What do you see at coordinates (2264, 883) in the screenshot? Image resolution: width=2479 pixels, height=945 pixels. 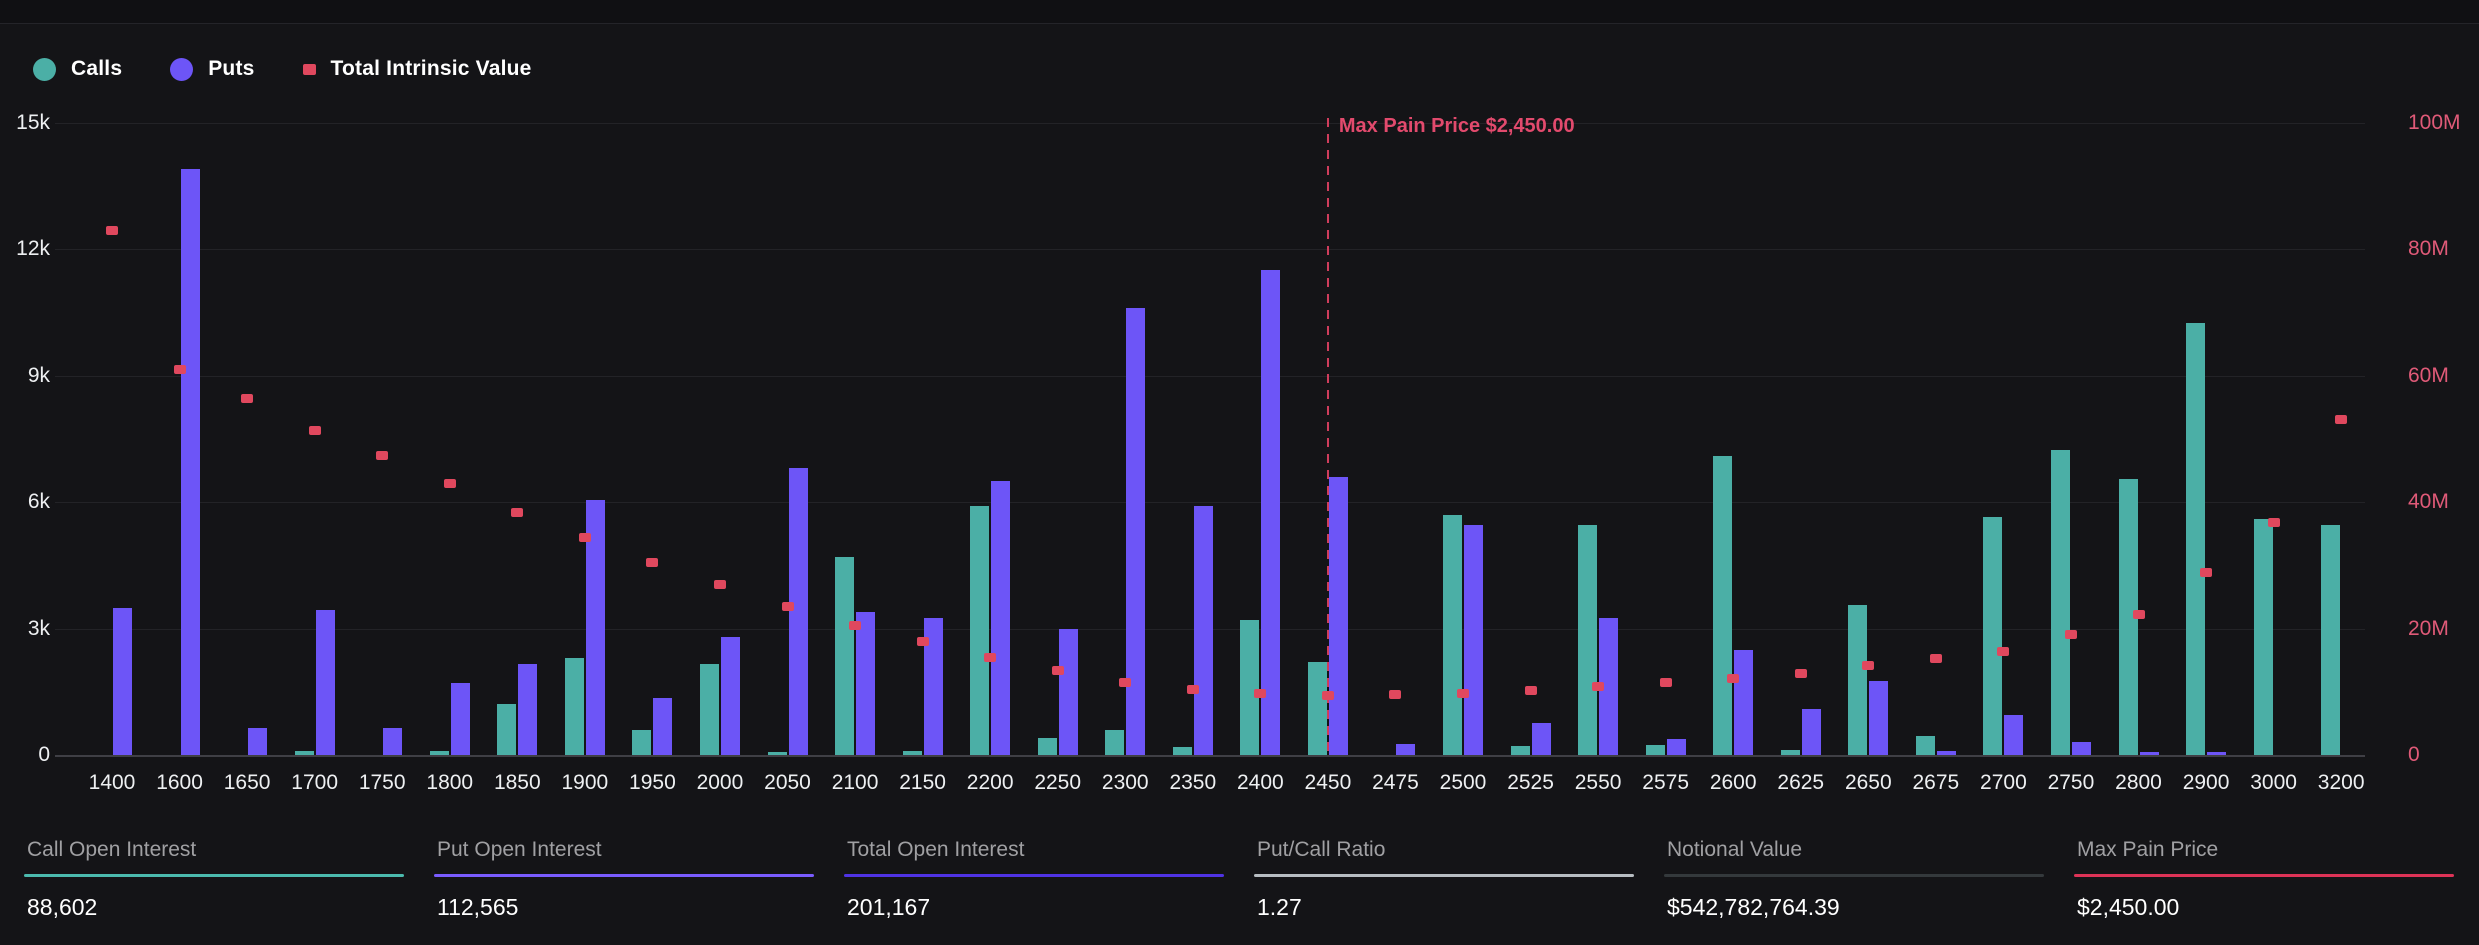 I see `stat-max-pain-price: Max Pain Price $2,450.00` at bounding box center [2264, 883].